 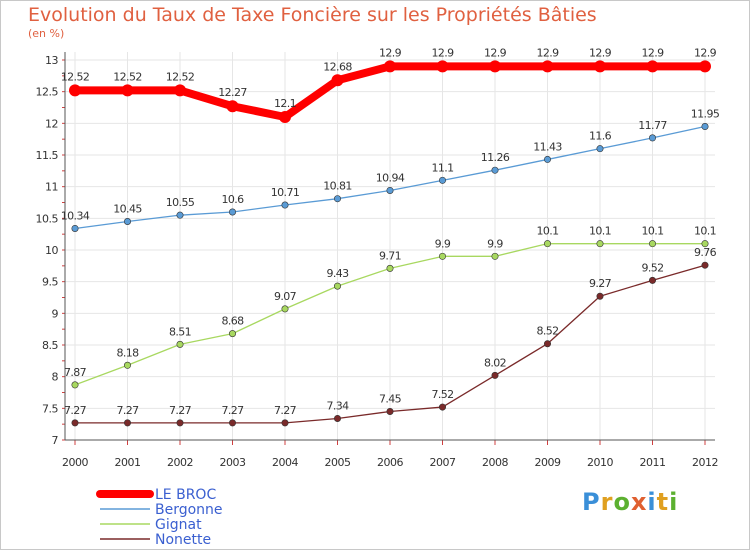 What do you see at coordinates (55, 440) in the screenshot?
I see `y-tick-label: 7` at bounding box center [55, 440].